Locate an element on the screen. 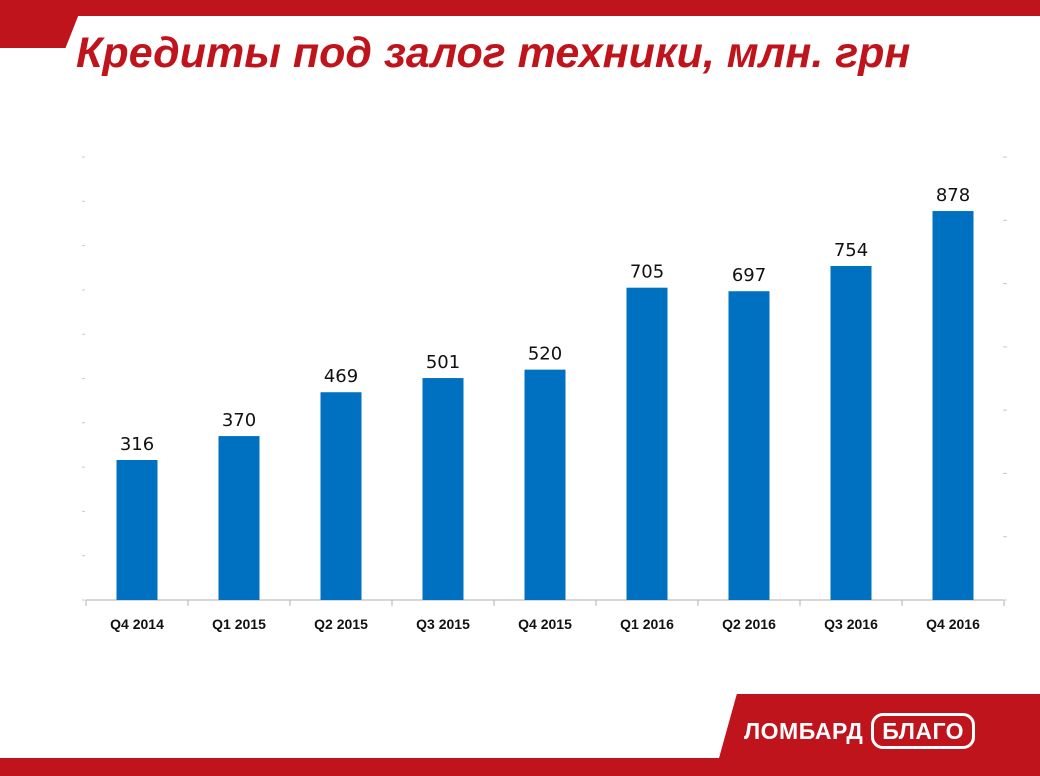  x-tick-label: Q3 2015 is located at coordinates (443, 624).